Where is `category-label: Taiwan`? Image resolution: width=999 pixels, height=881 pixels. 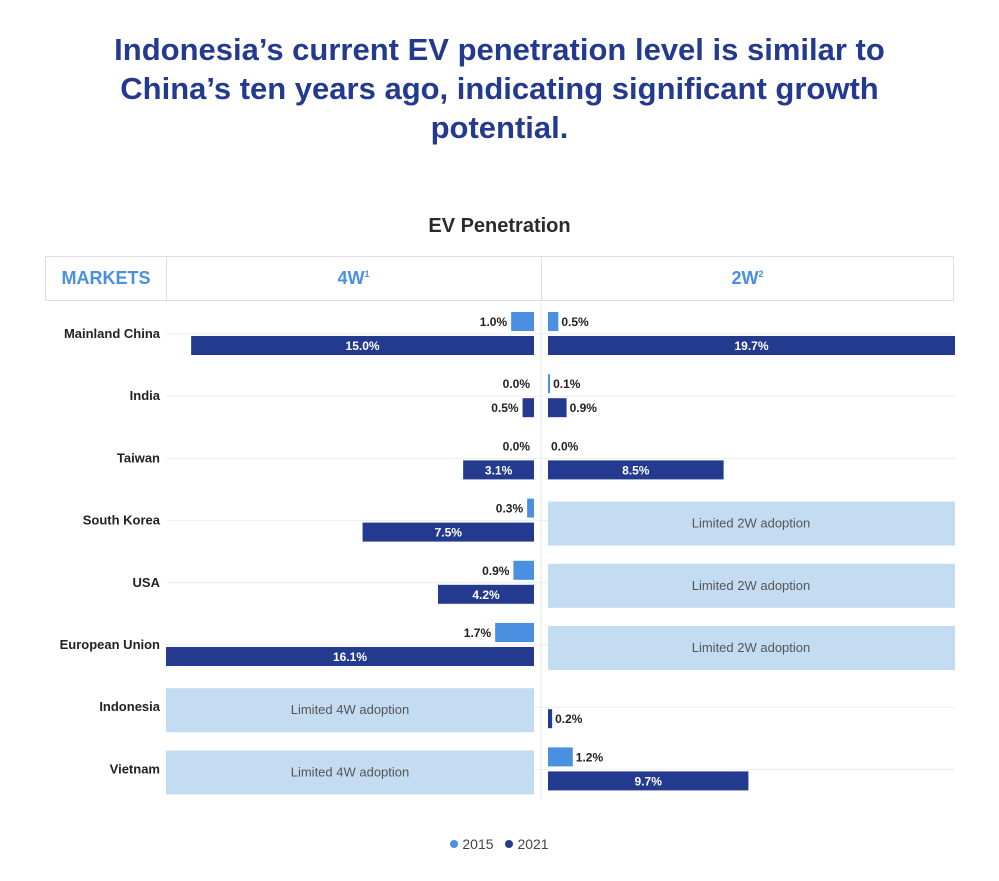
category-label: Taiwan is located at coordinates (138, 457).